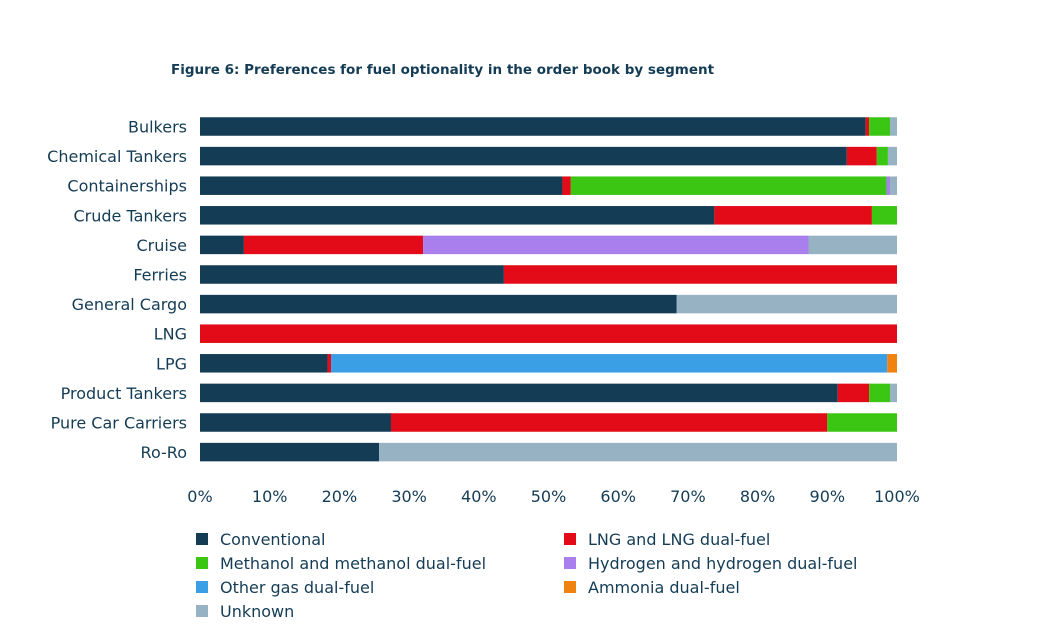 This screenshot has width=1049, height=642. What do you see at coordinates (353, 563) in the screenshot?
I see `legend-label: Methanol and methanol dual-fuel` at bounding box center [353, 563].